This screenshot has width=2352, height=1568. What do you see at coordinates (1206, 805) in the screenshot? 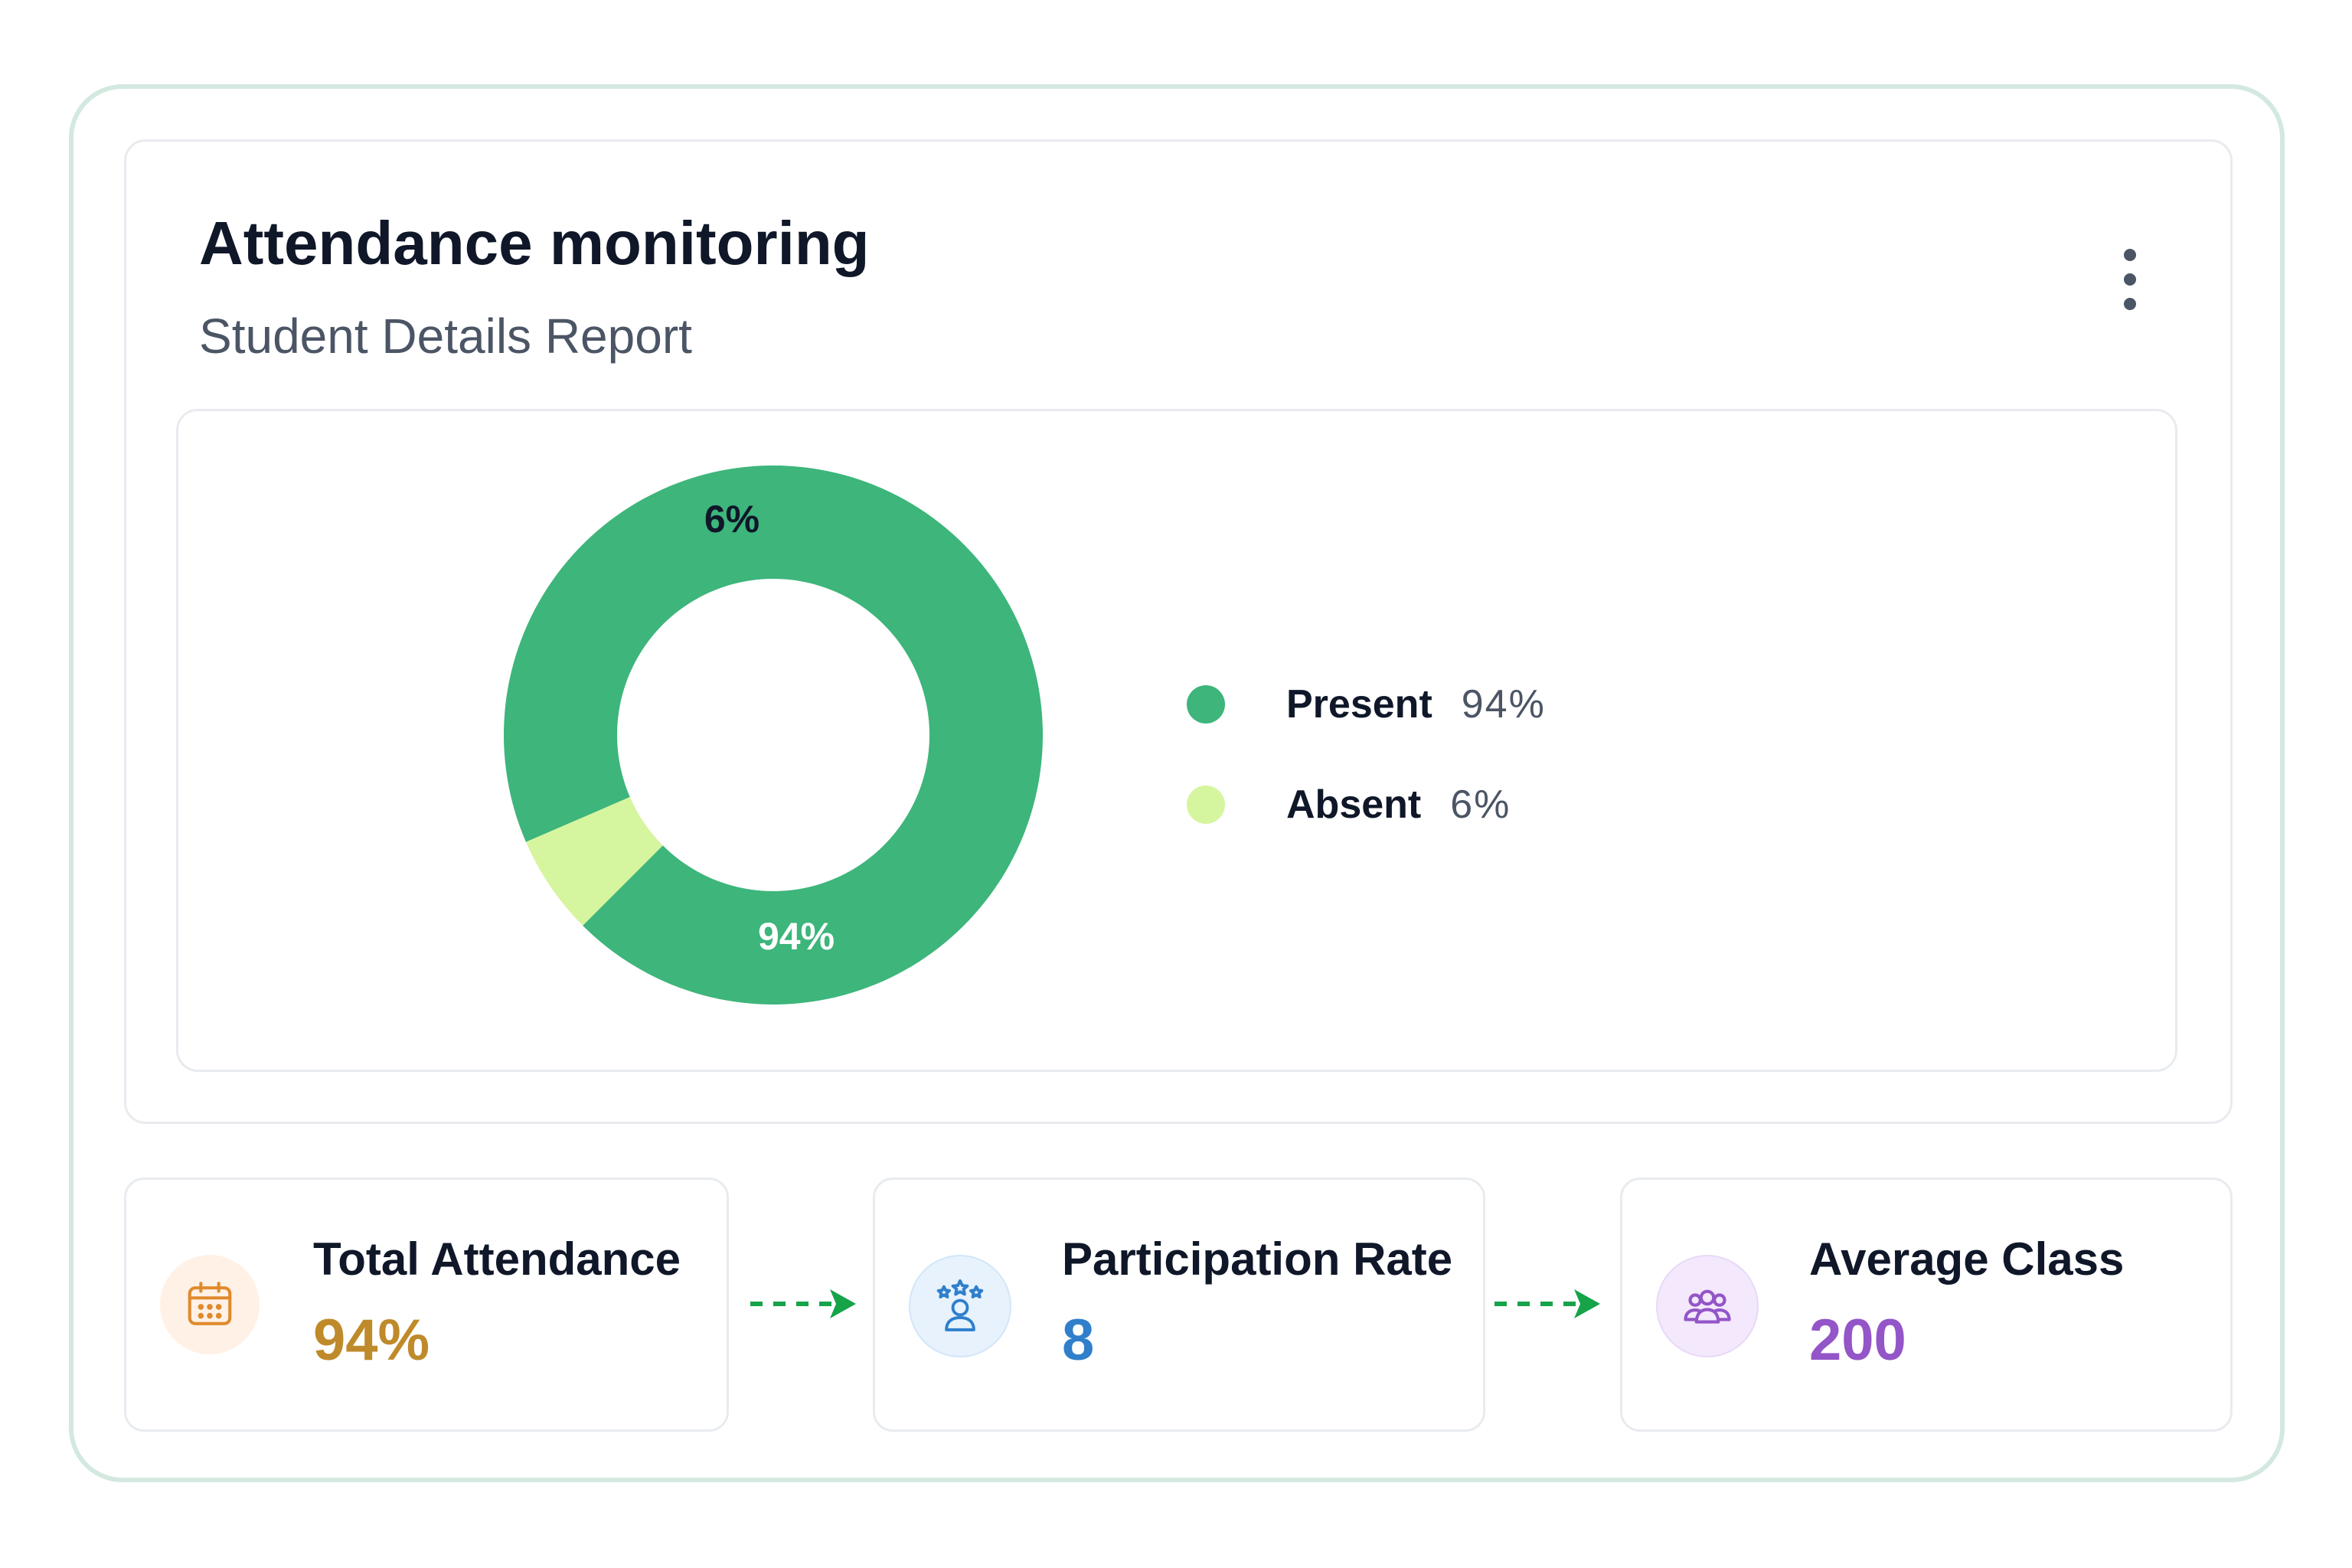
I see `legend-swatch-absent` at bounding box center [1206, 805].